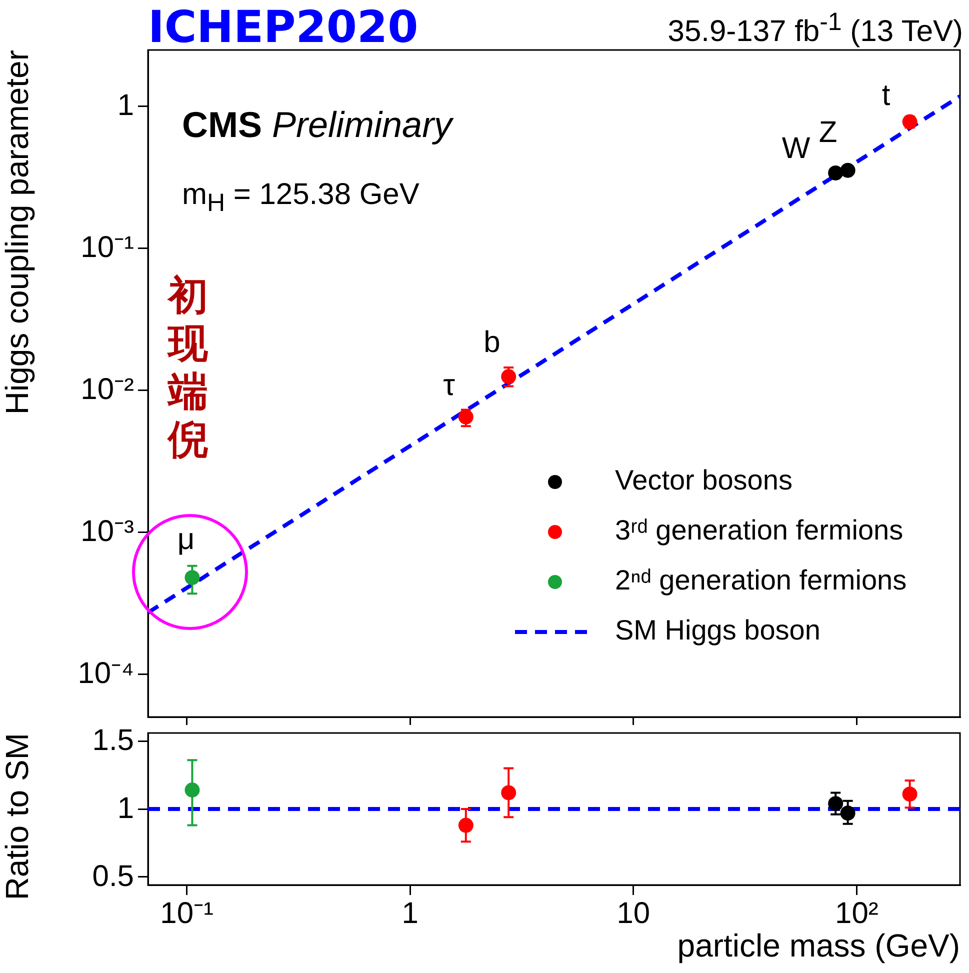 The height and width of the screenshot is (973, 969). What do you see at coordinates (828, 132) in the screenshot?
I see `annotation: Z` at bounding box center [828, 132].